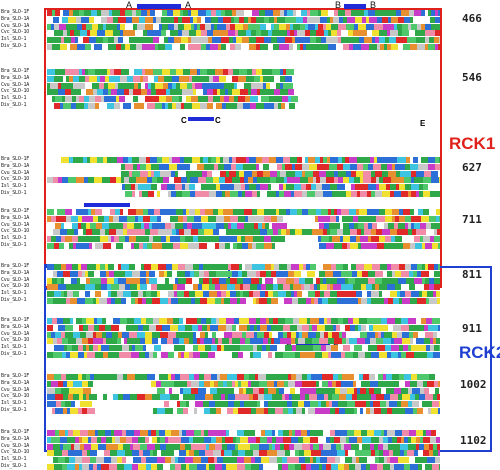  I want to click on position-711: 711, so click(472, 219).